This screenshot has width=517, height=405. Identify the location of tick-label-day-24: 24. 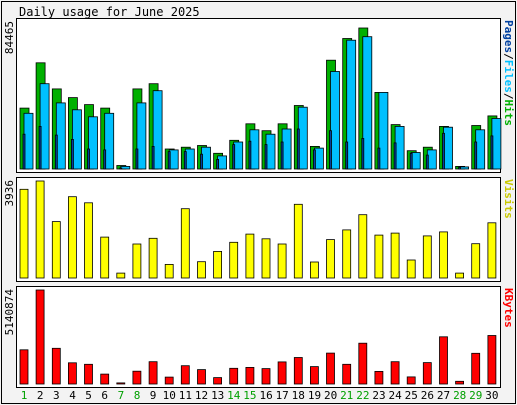
(395, 395).